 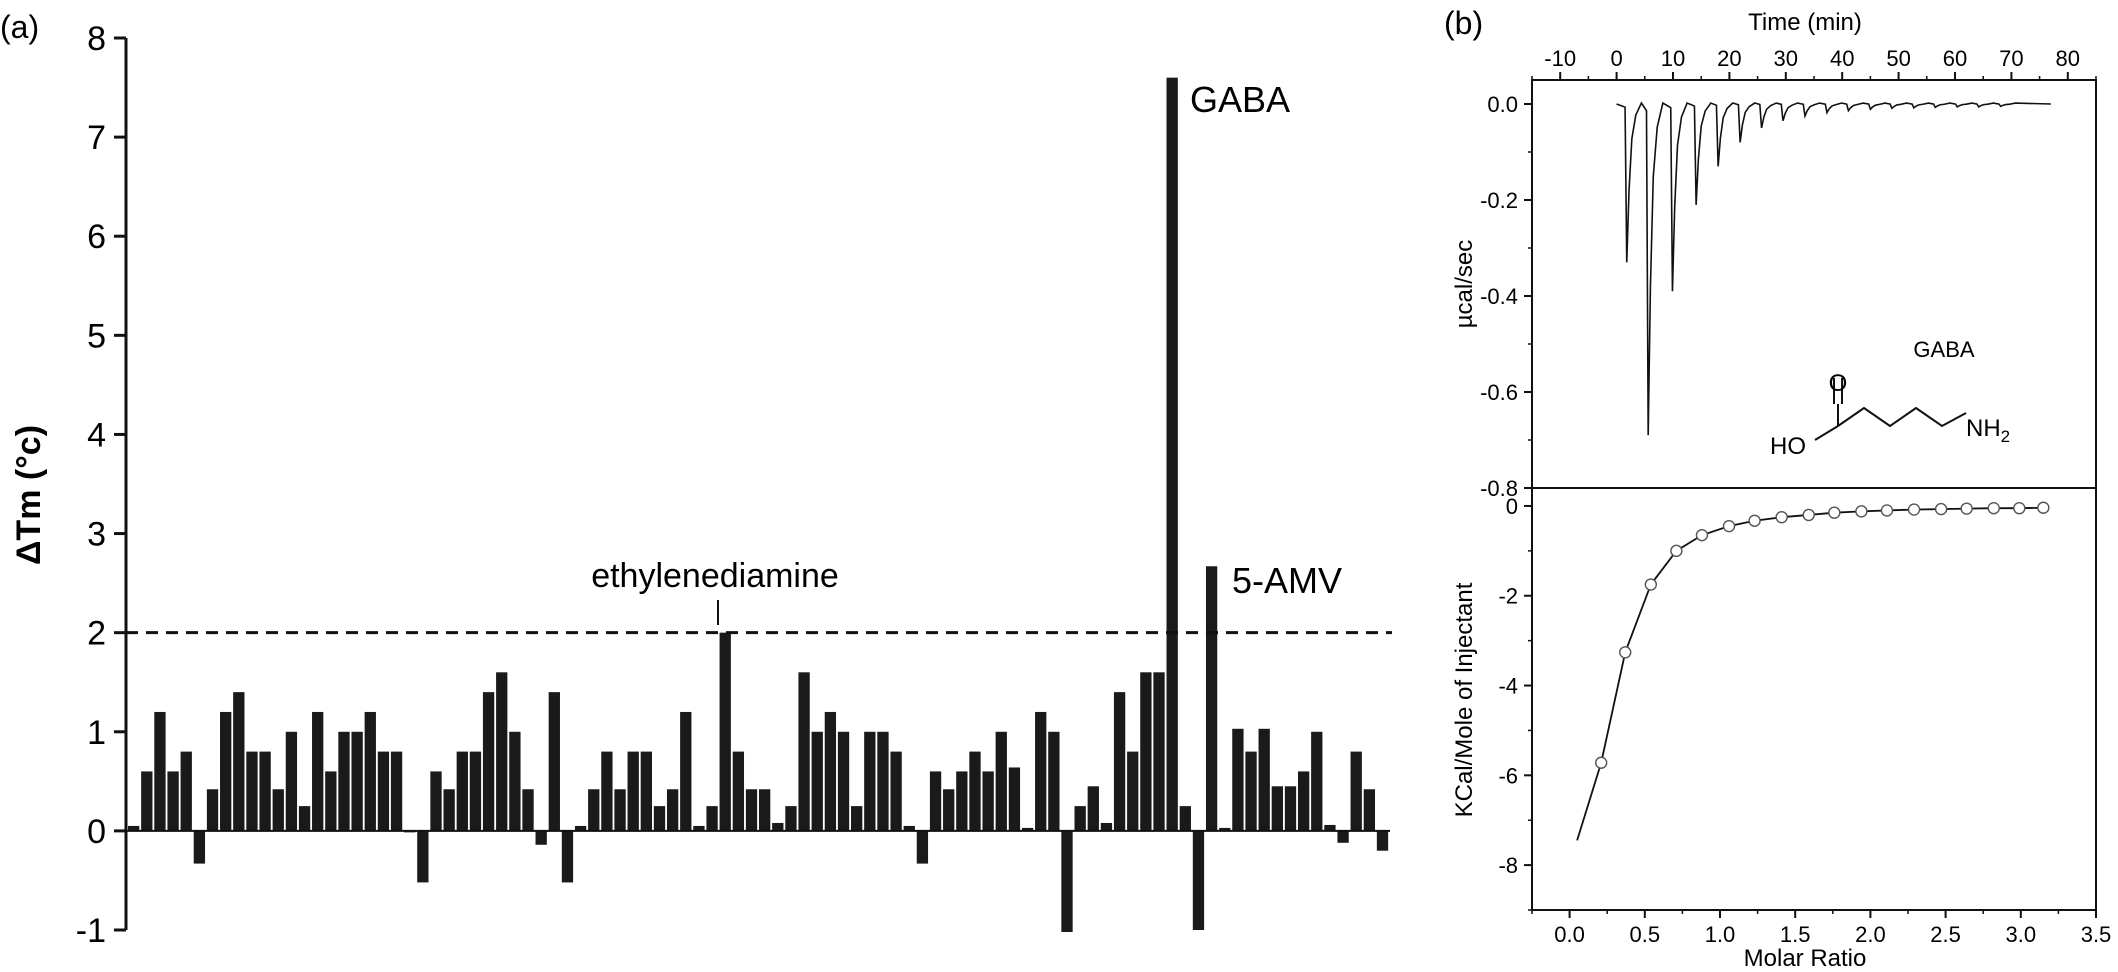 I want to click on time-axis-tick-label: 20, so click(x=1729, y=58).